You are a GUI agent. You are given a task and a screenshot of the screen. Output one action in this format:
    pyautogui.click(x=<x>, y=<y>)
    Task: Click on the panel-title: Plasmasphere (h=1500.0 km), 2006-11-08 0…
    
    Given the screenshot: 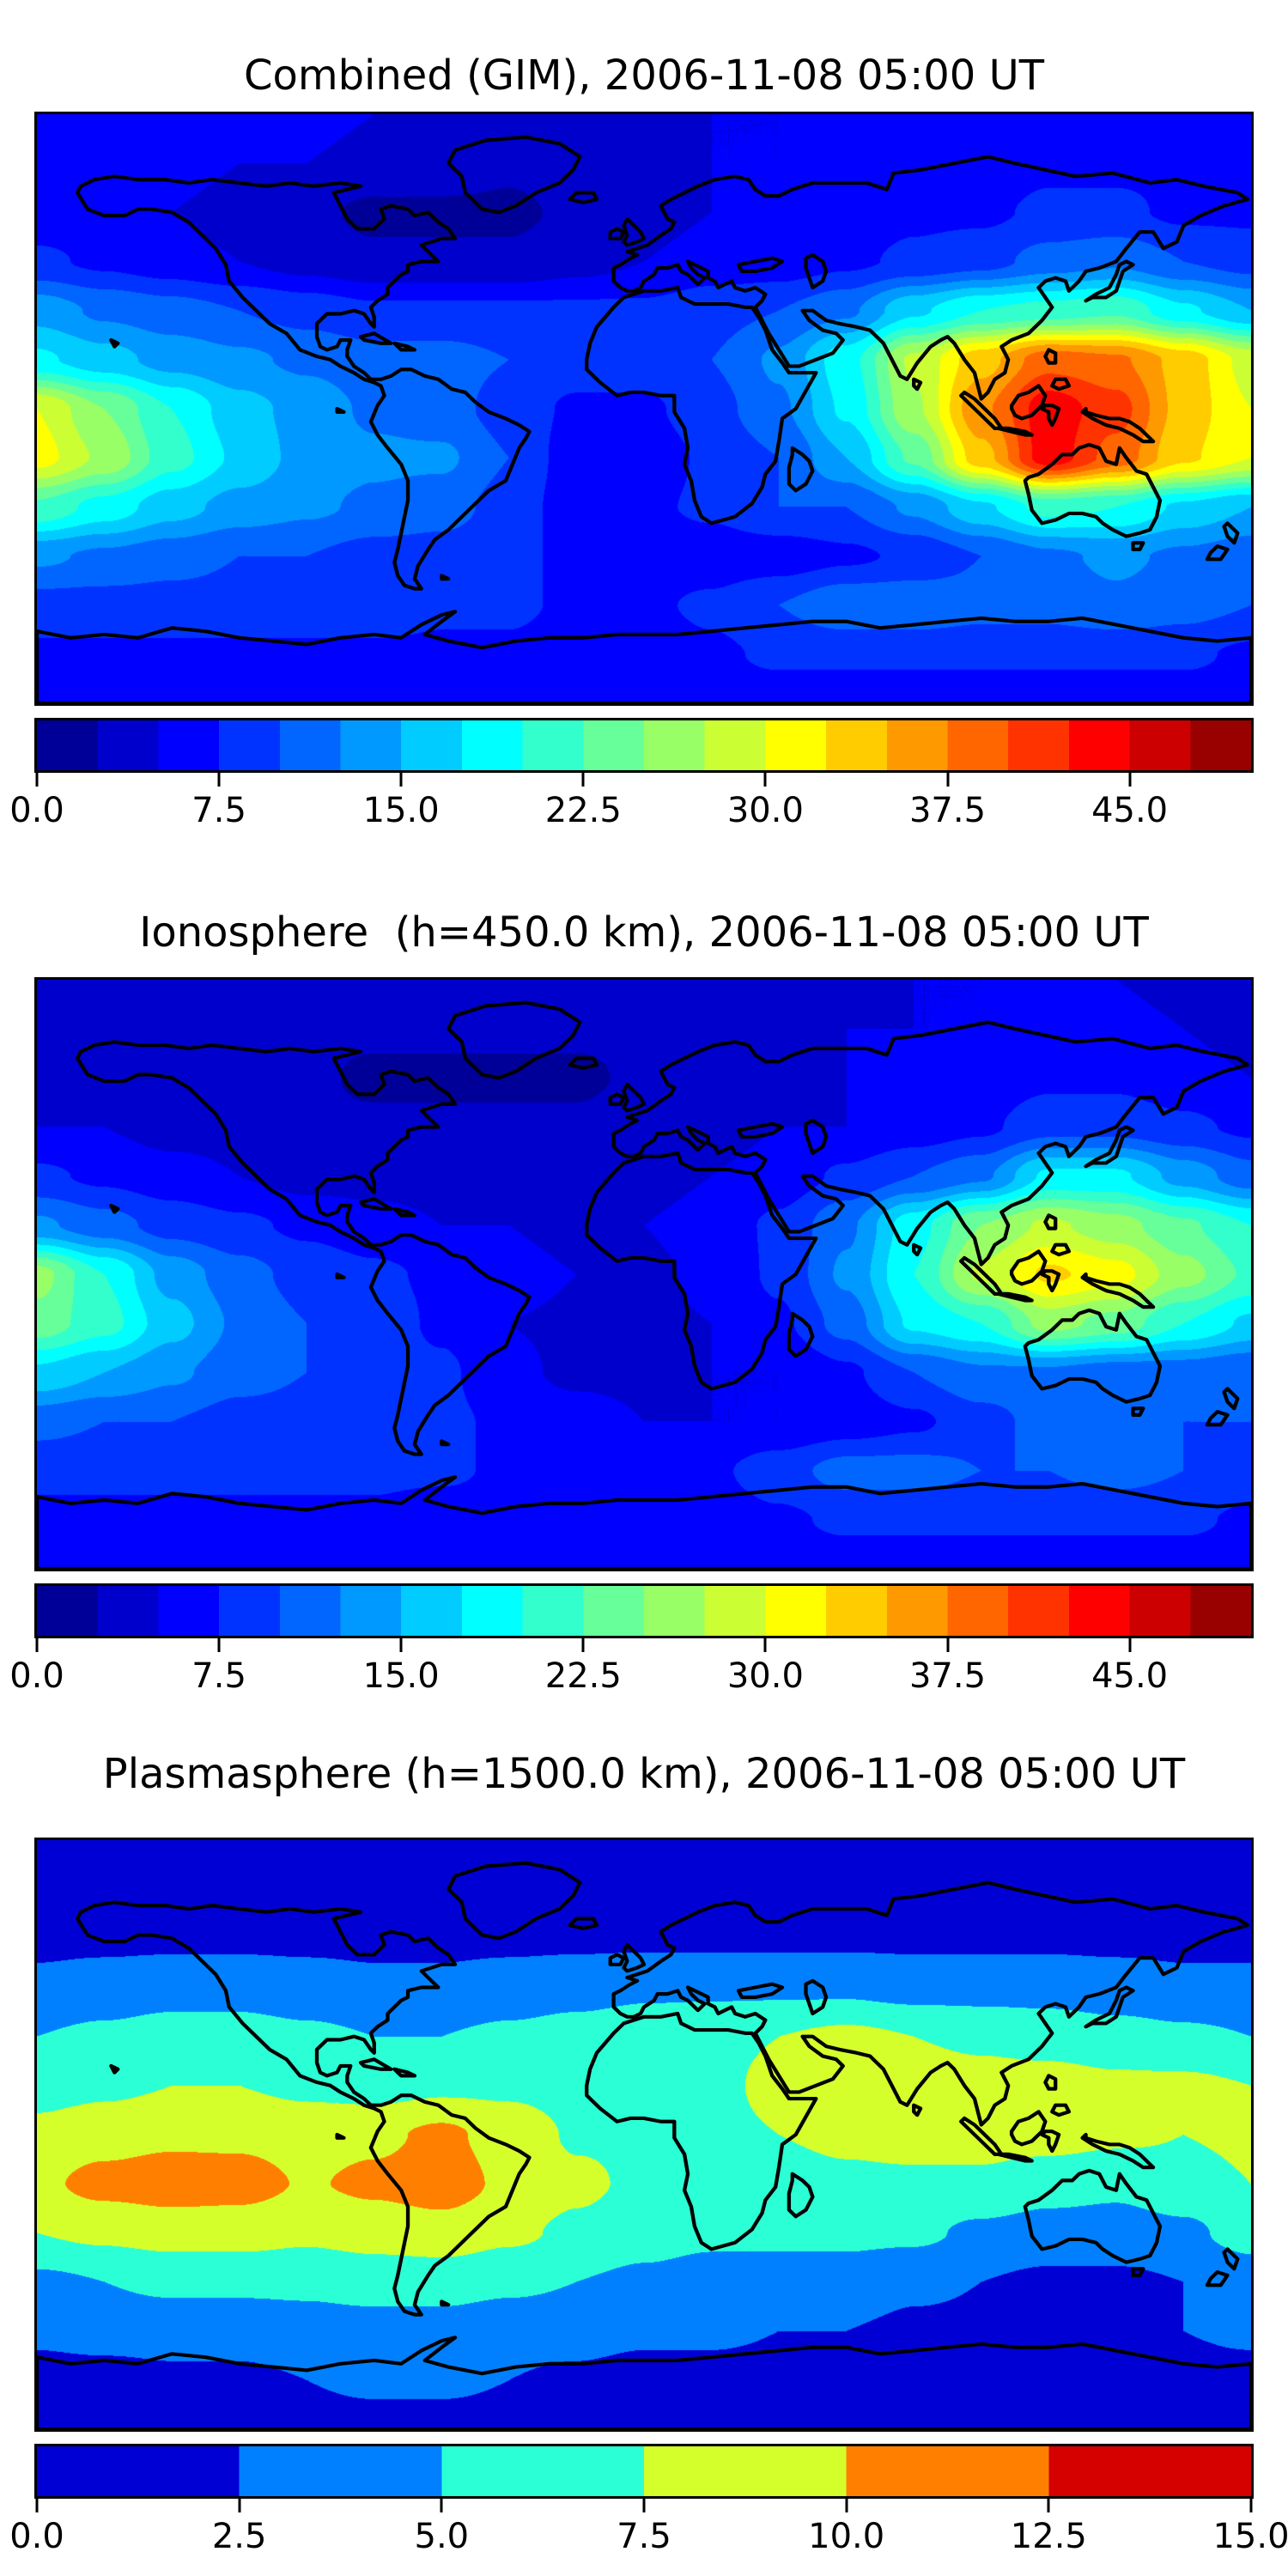 What is the action you would take?
    pyautogui.click(x=644, y=1774)
    